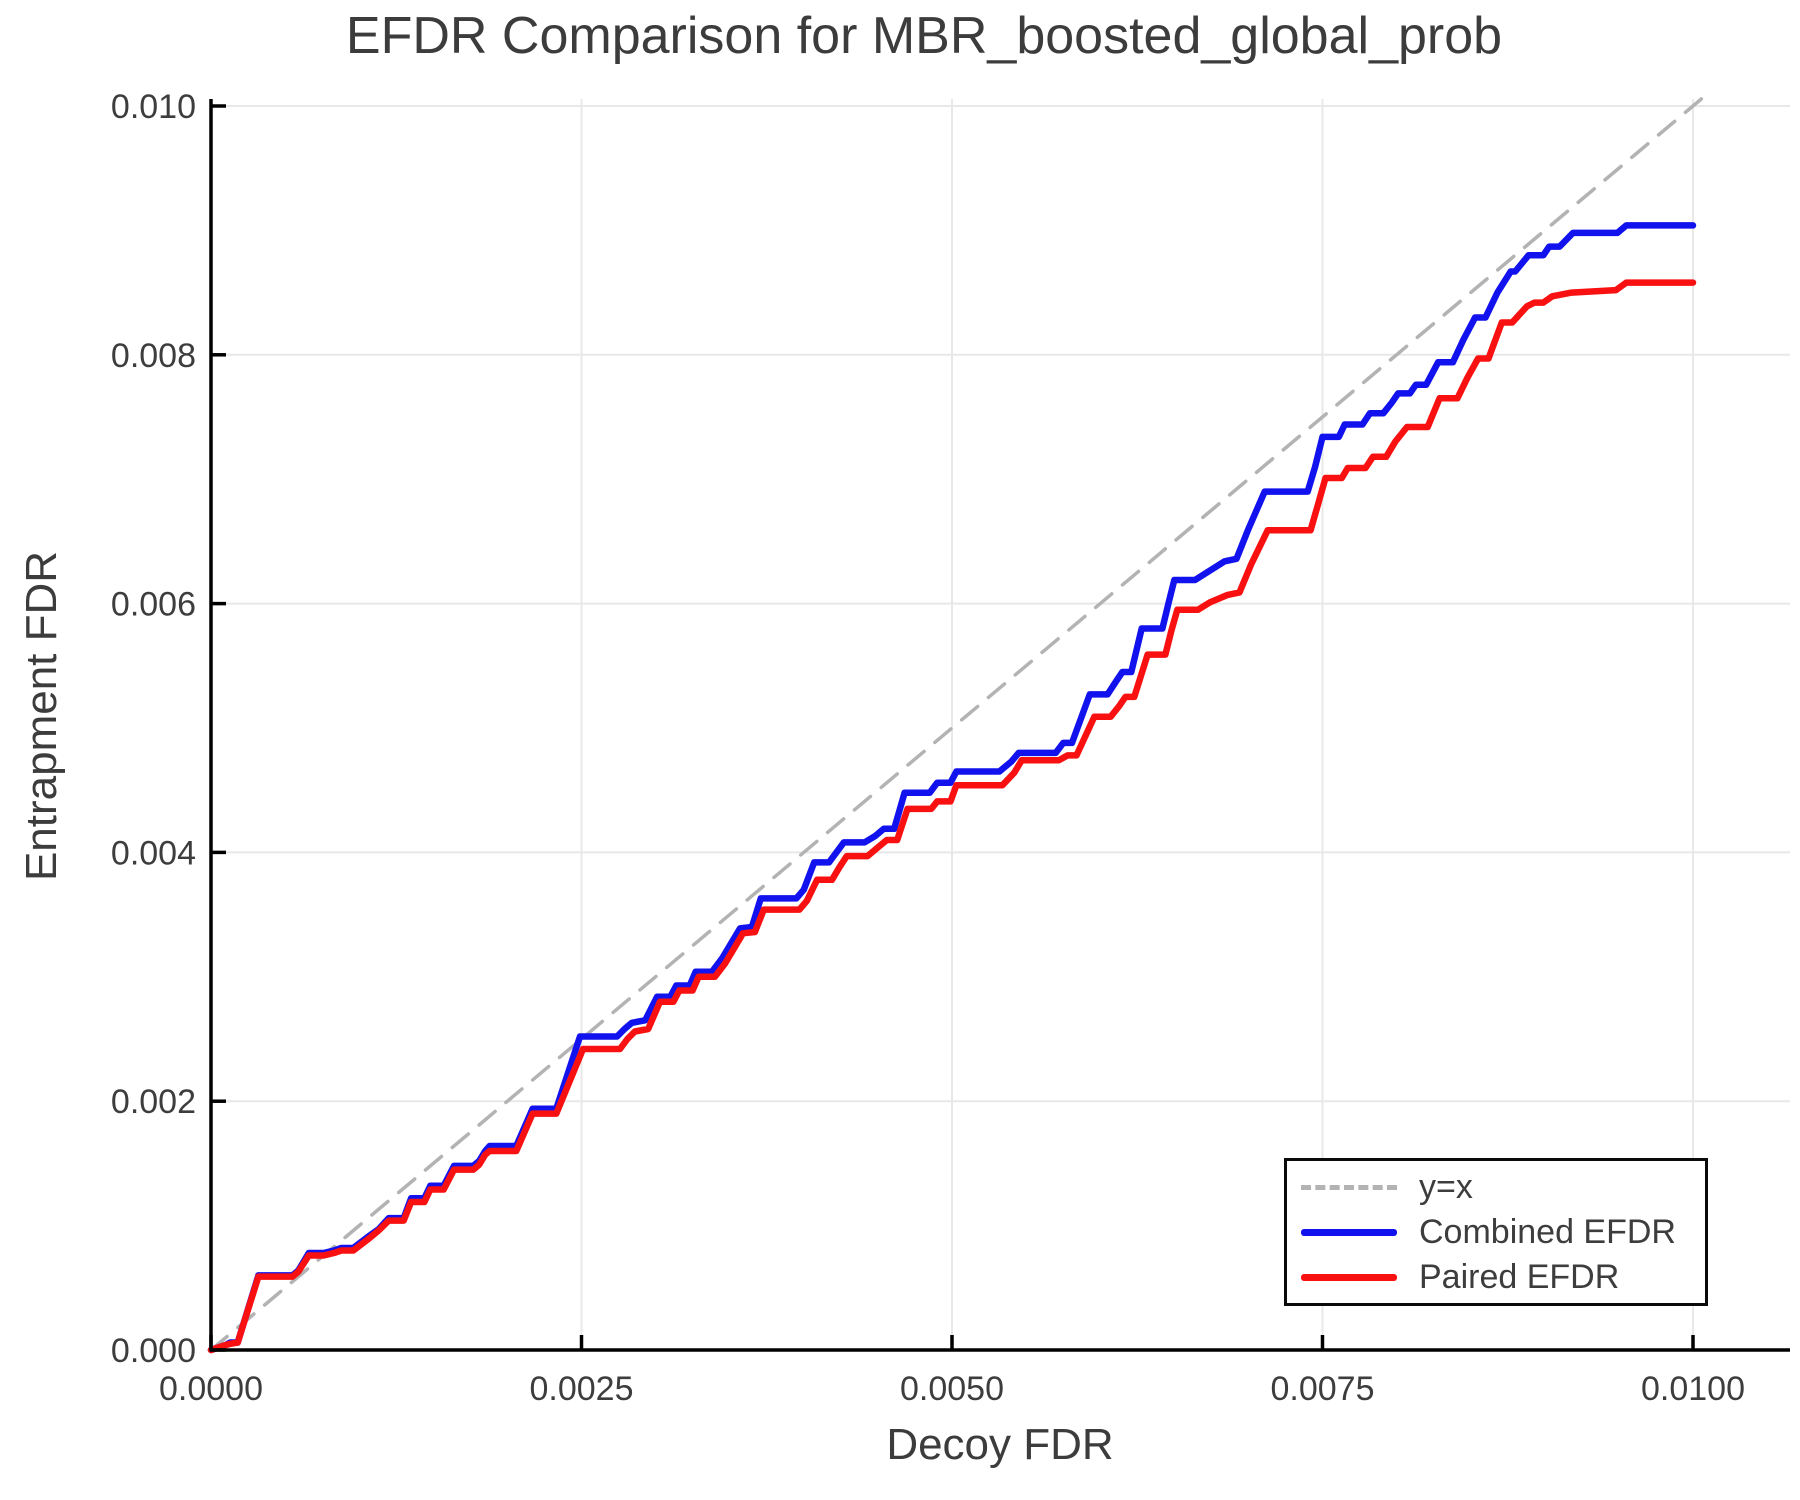  Describe the element at coordinates (153, 605) in the screenshot. I see `y-tick-label: 0.006` at that location.